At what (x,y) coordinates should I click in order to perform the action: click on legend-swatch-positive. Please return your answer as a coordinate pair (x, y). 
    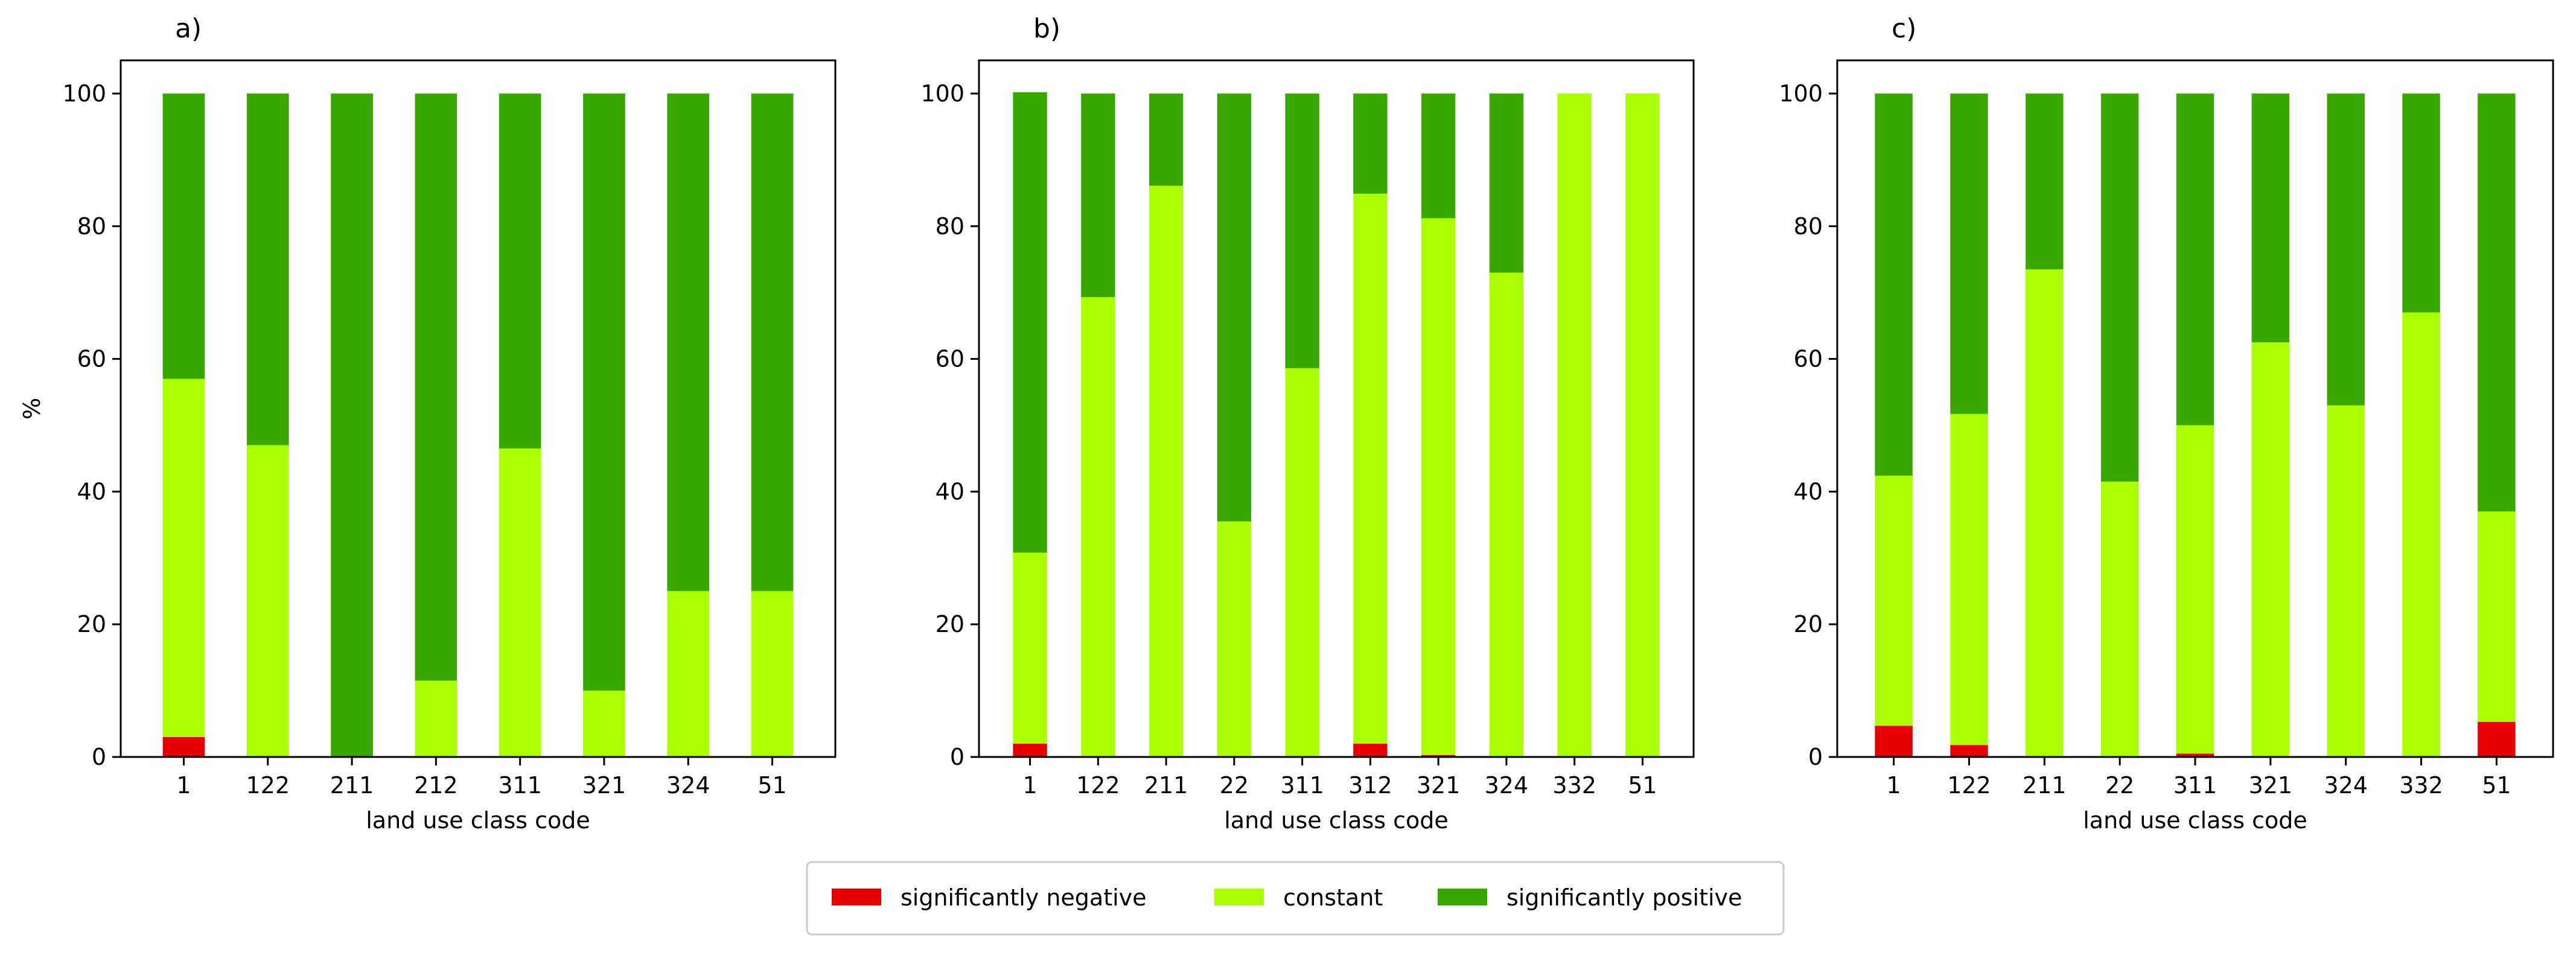
    Looking at the image, I should click on (1462, 897).